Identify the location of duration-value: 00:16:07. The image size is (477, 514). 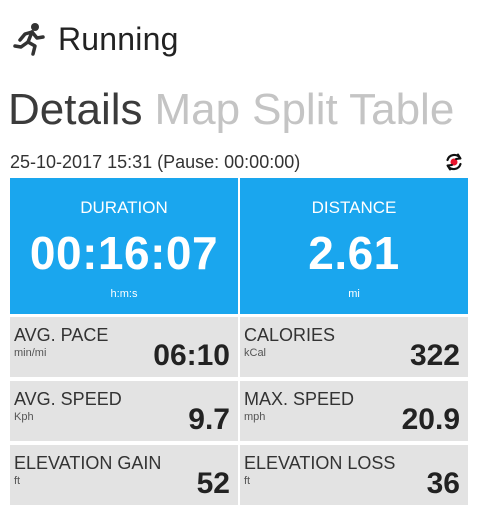
(124, 253).